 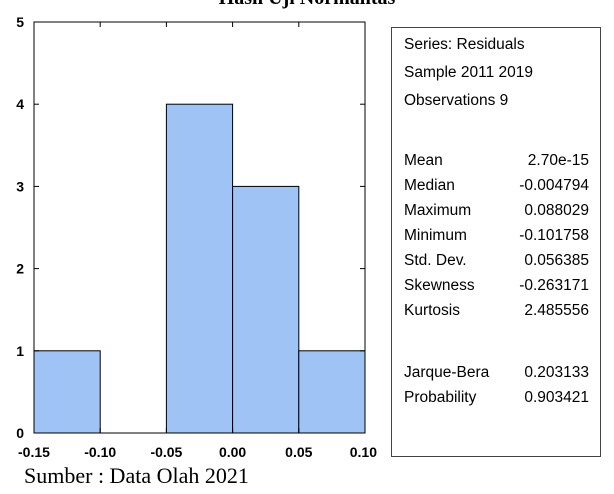 What do you see at coordinates (429, 185) in the screenshot?
I see `stat-label: Median` at bounding box center [429, 185].